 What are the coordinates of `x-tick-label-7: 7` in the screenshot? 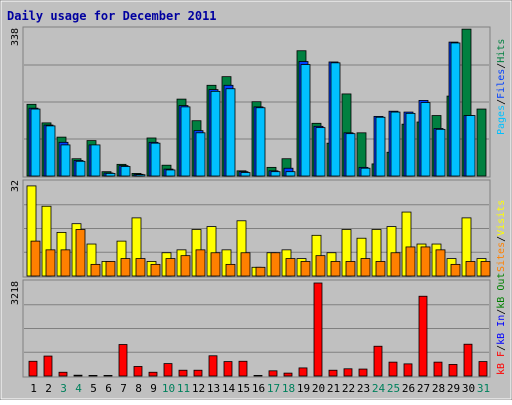 It's located at (123, 388).